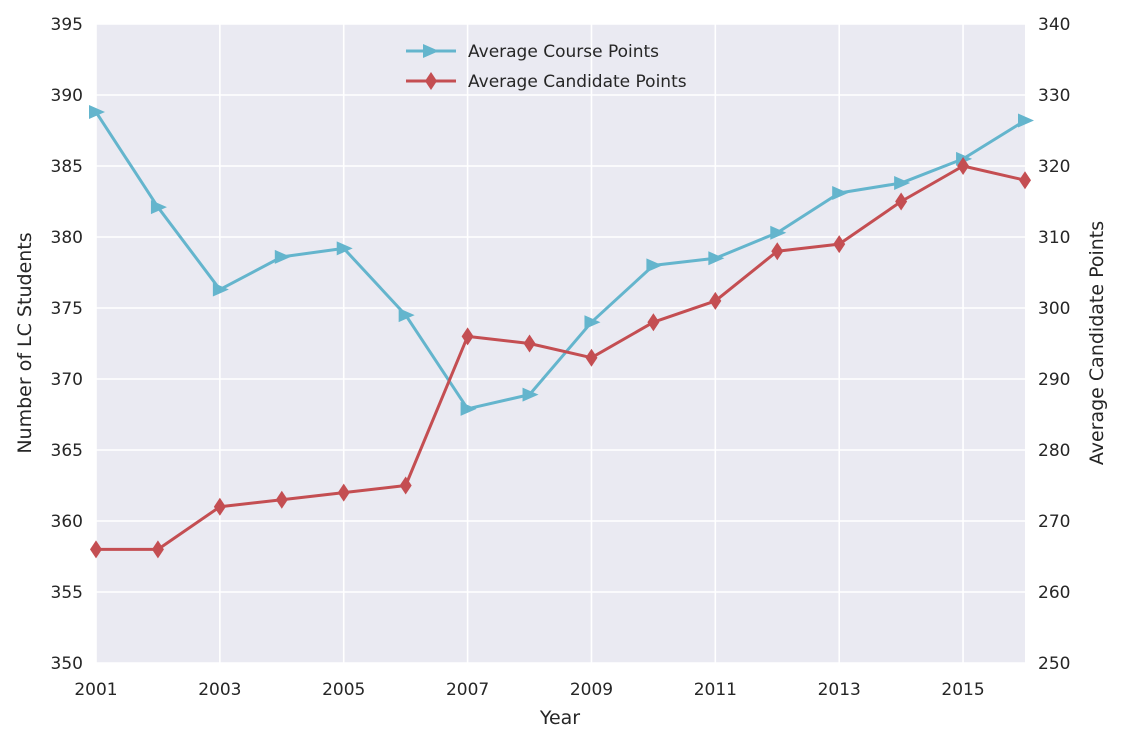  I want to click on x-axis-tick-labels: 2001 2003 2005 2007 2009 2011 2013 2015, so click(529, 690).